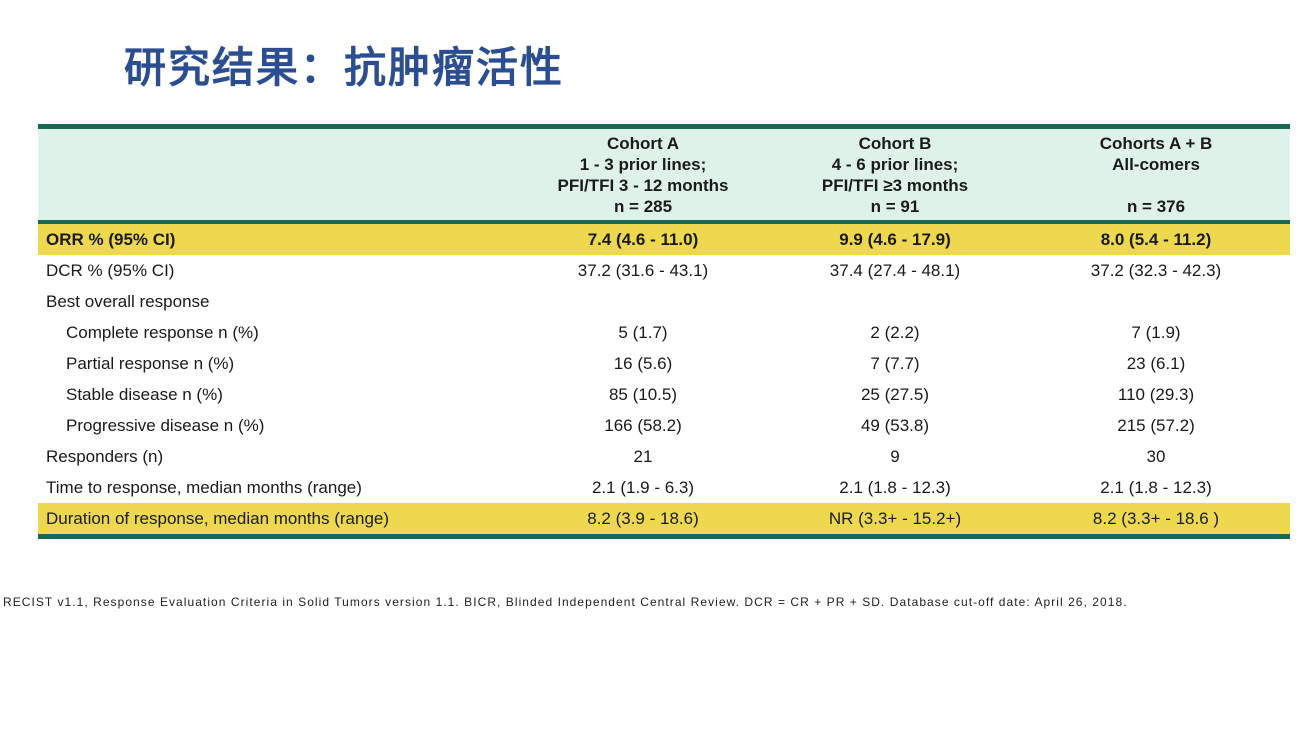  What do you see at coordinates (1156, 425) in the screenshot?
I see `cell-cohorts-a-b: 215 (57.2)` at bounding box center [1156, 425].